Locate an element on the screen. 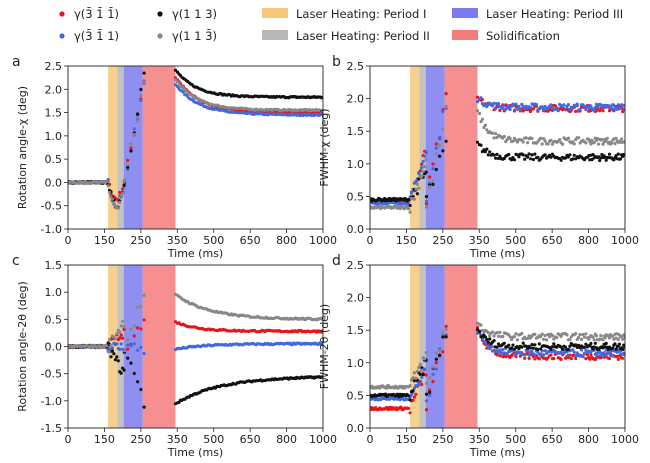  band-sol is located at coordinates (461, 346).